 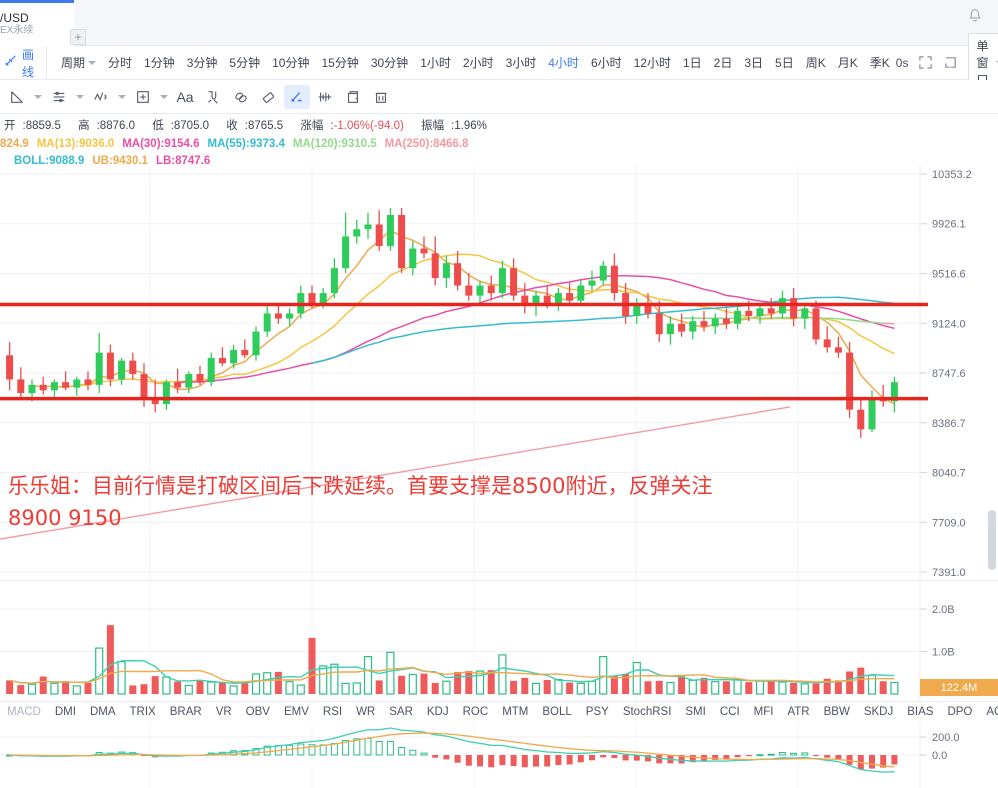 I want to click on wave-icon, so click(x=101, y=97).